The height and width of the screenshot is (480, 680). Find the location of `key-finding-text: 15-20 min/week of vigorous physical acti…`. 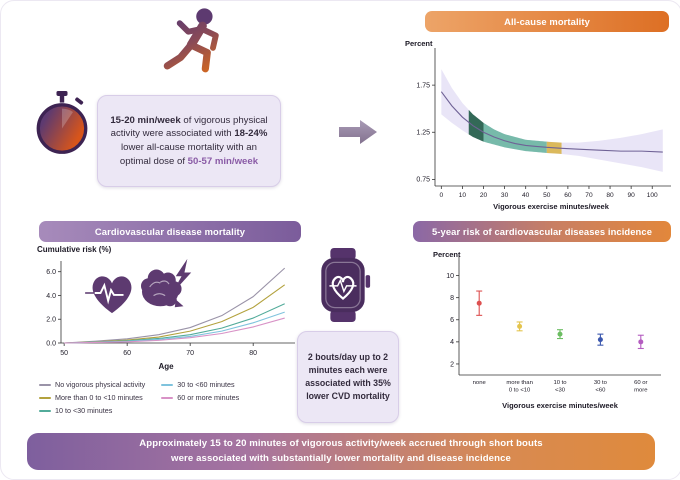

key-finding-text: 15-20 min/week of vigorous physical acti… is located at coordinates (189, 141).